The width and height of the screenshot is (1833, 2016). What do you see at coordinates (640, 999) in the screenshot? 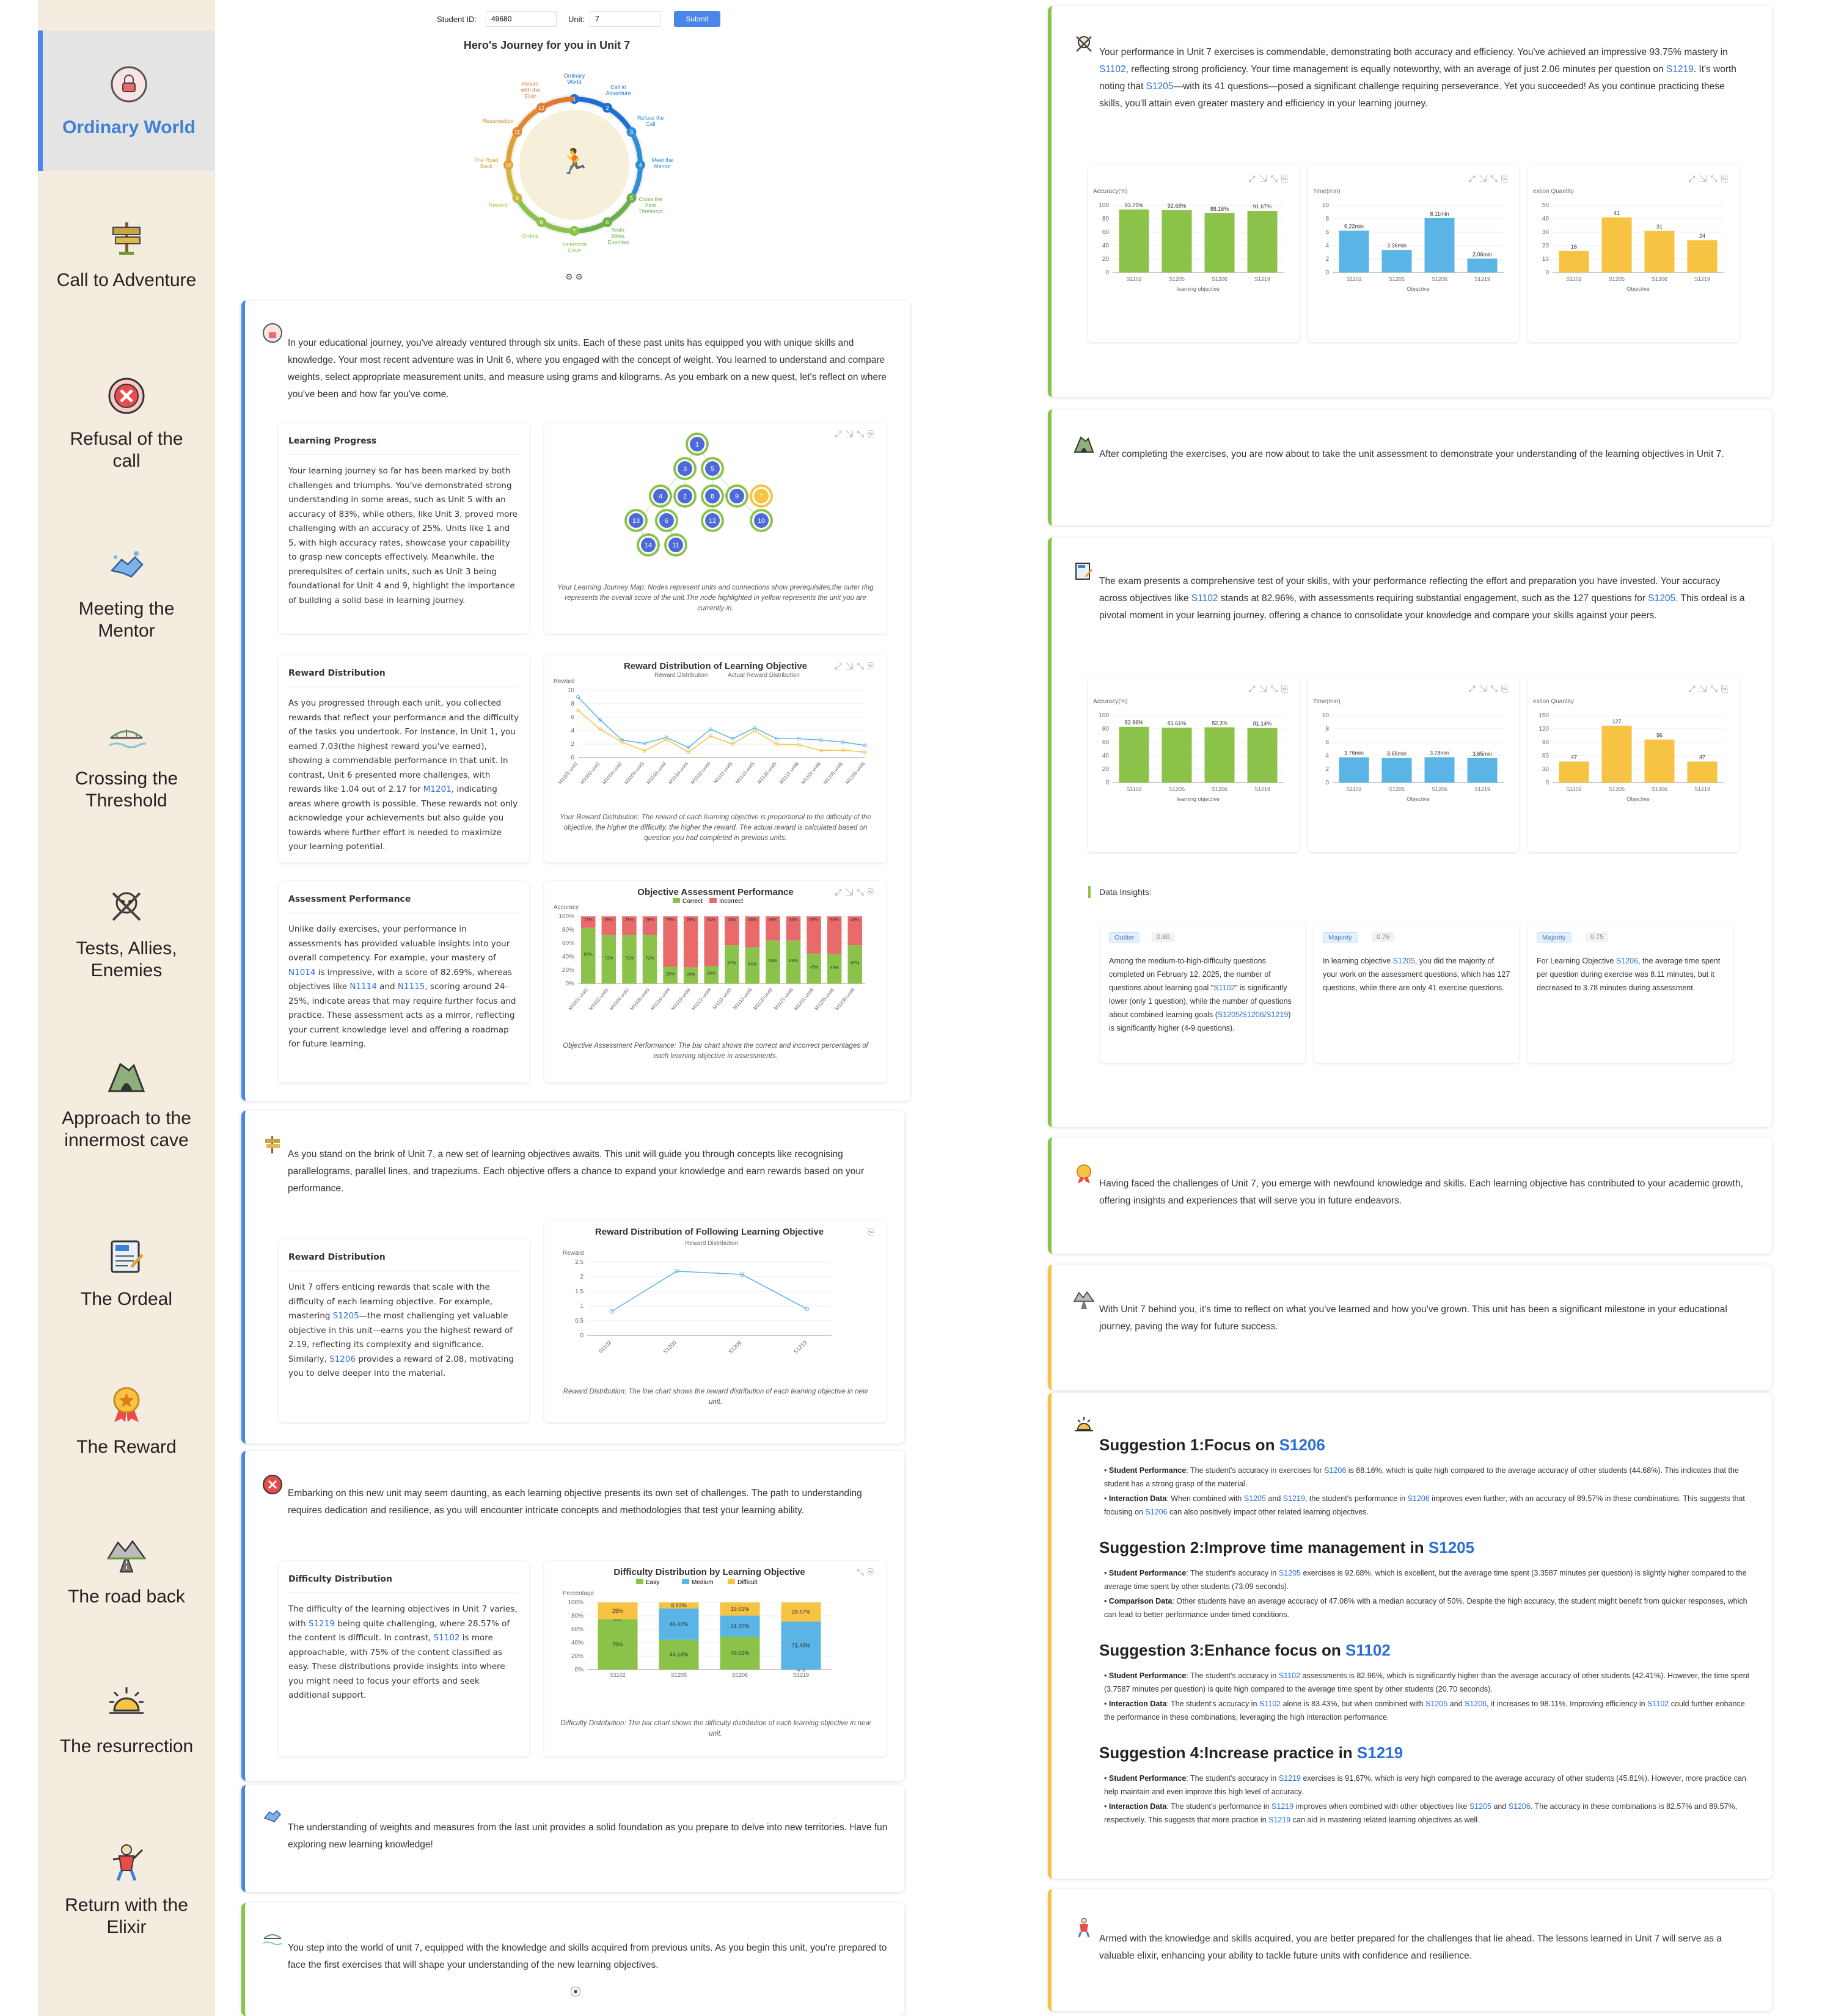
I see `x-tick: M1006-unit3` at bounding box center [640, 999].